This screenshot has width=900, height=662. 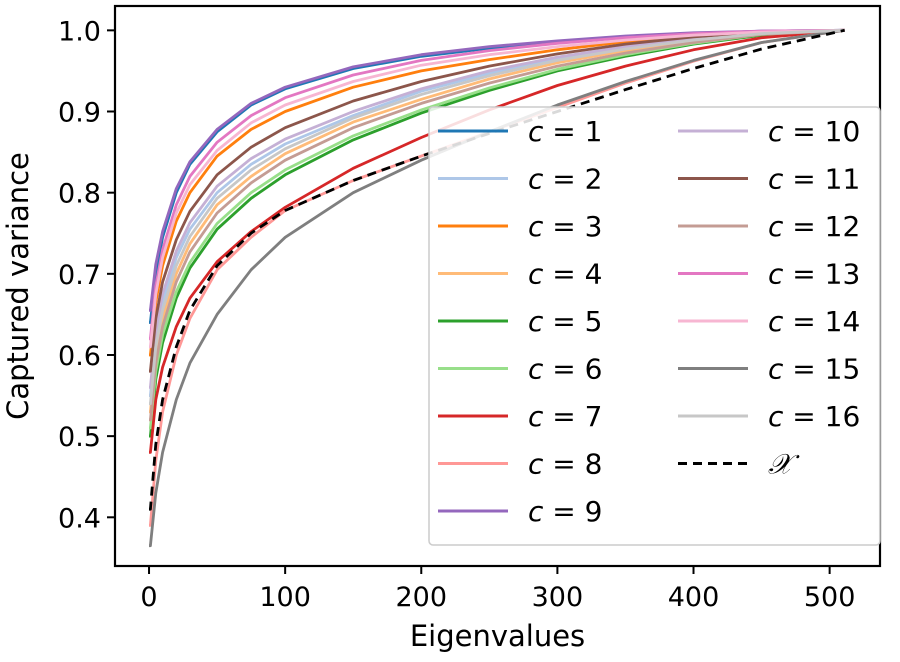 What do you see at coordinates (79, 518) in the screenshot?
I see `y-tick-label: 0.4` at bounding box center [79, 518].